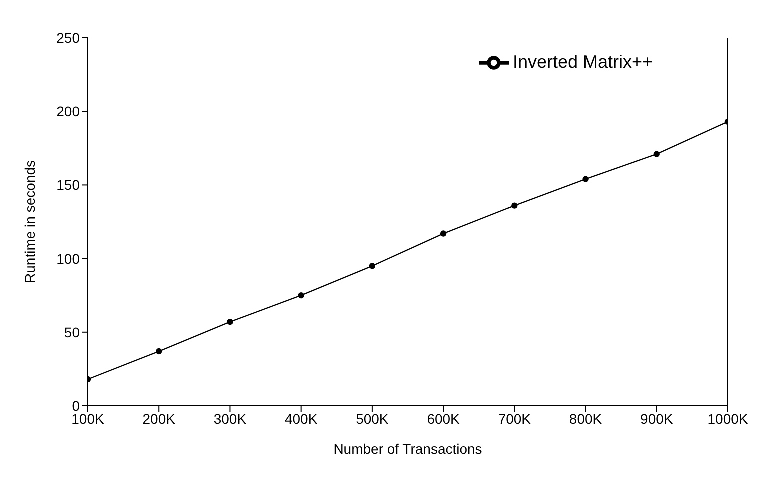  I want to click on x-tick-label: 200K, so click(159, 418).